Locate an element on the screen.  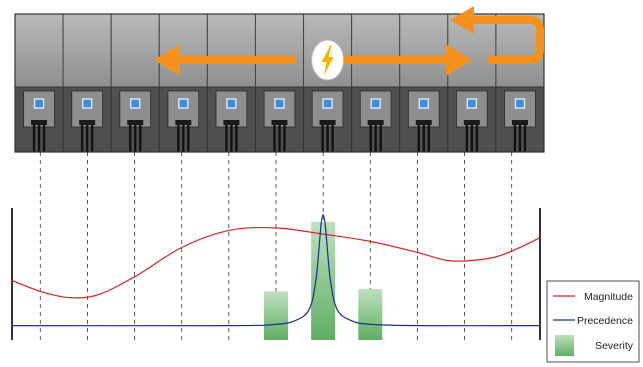
arrow-loop-head-icon is located at coordinates (462, 20).